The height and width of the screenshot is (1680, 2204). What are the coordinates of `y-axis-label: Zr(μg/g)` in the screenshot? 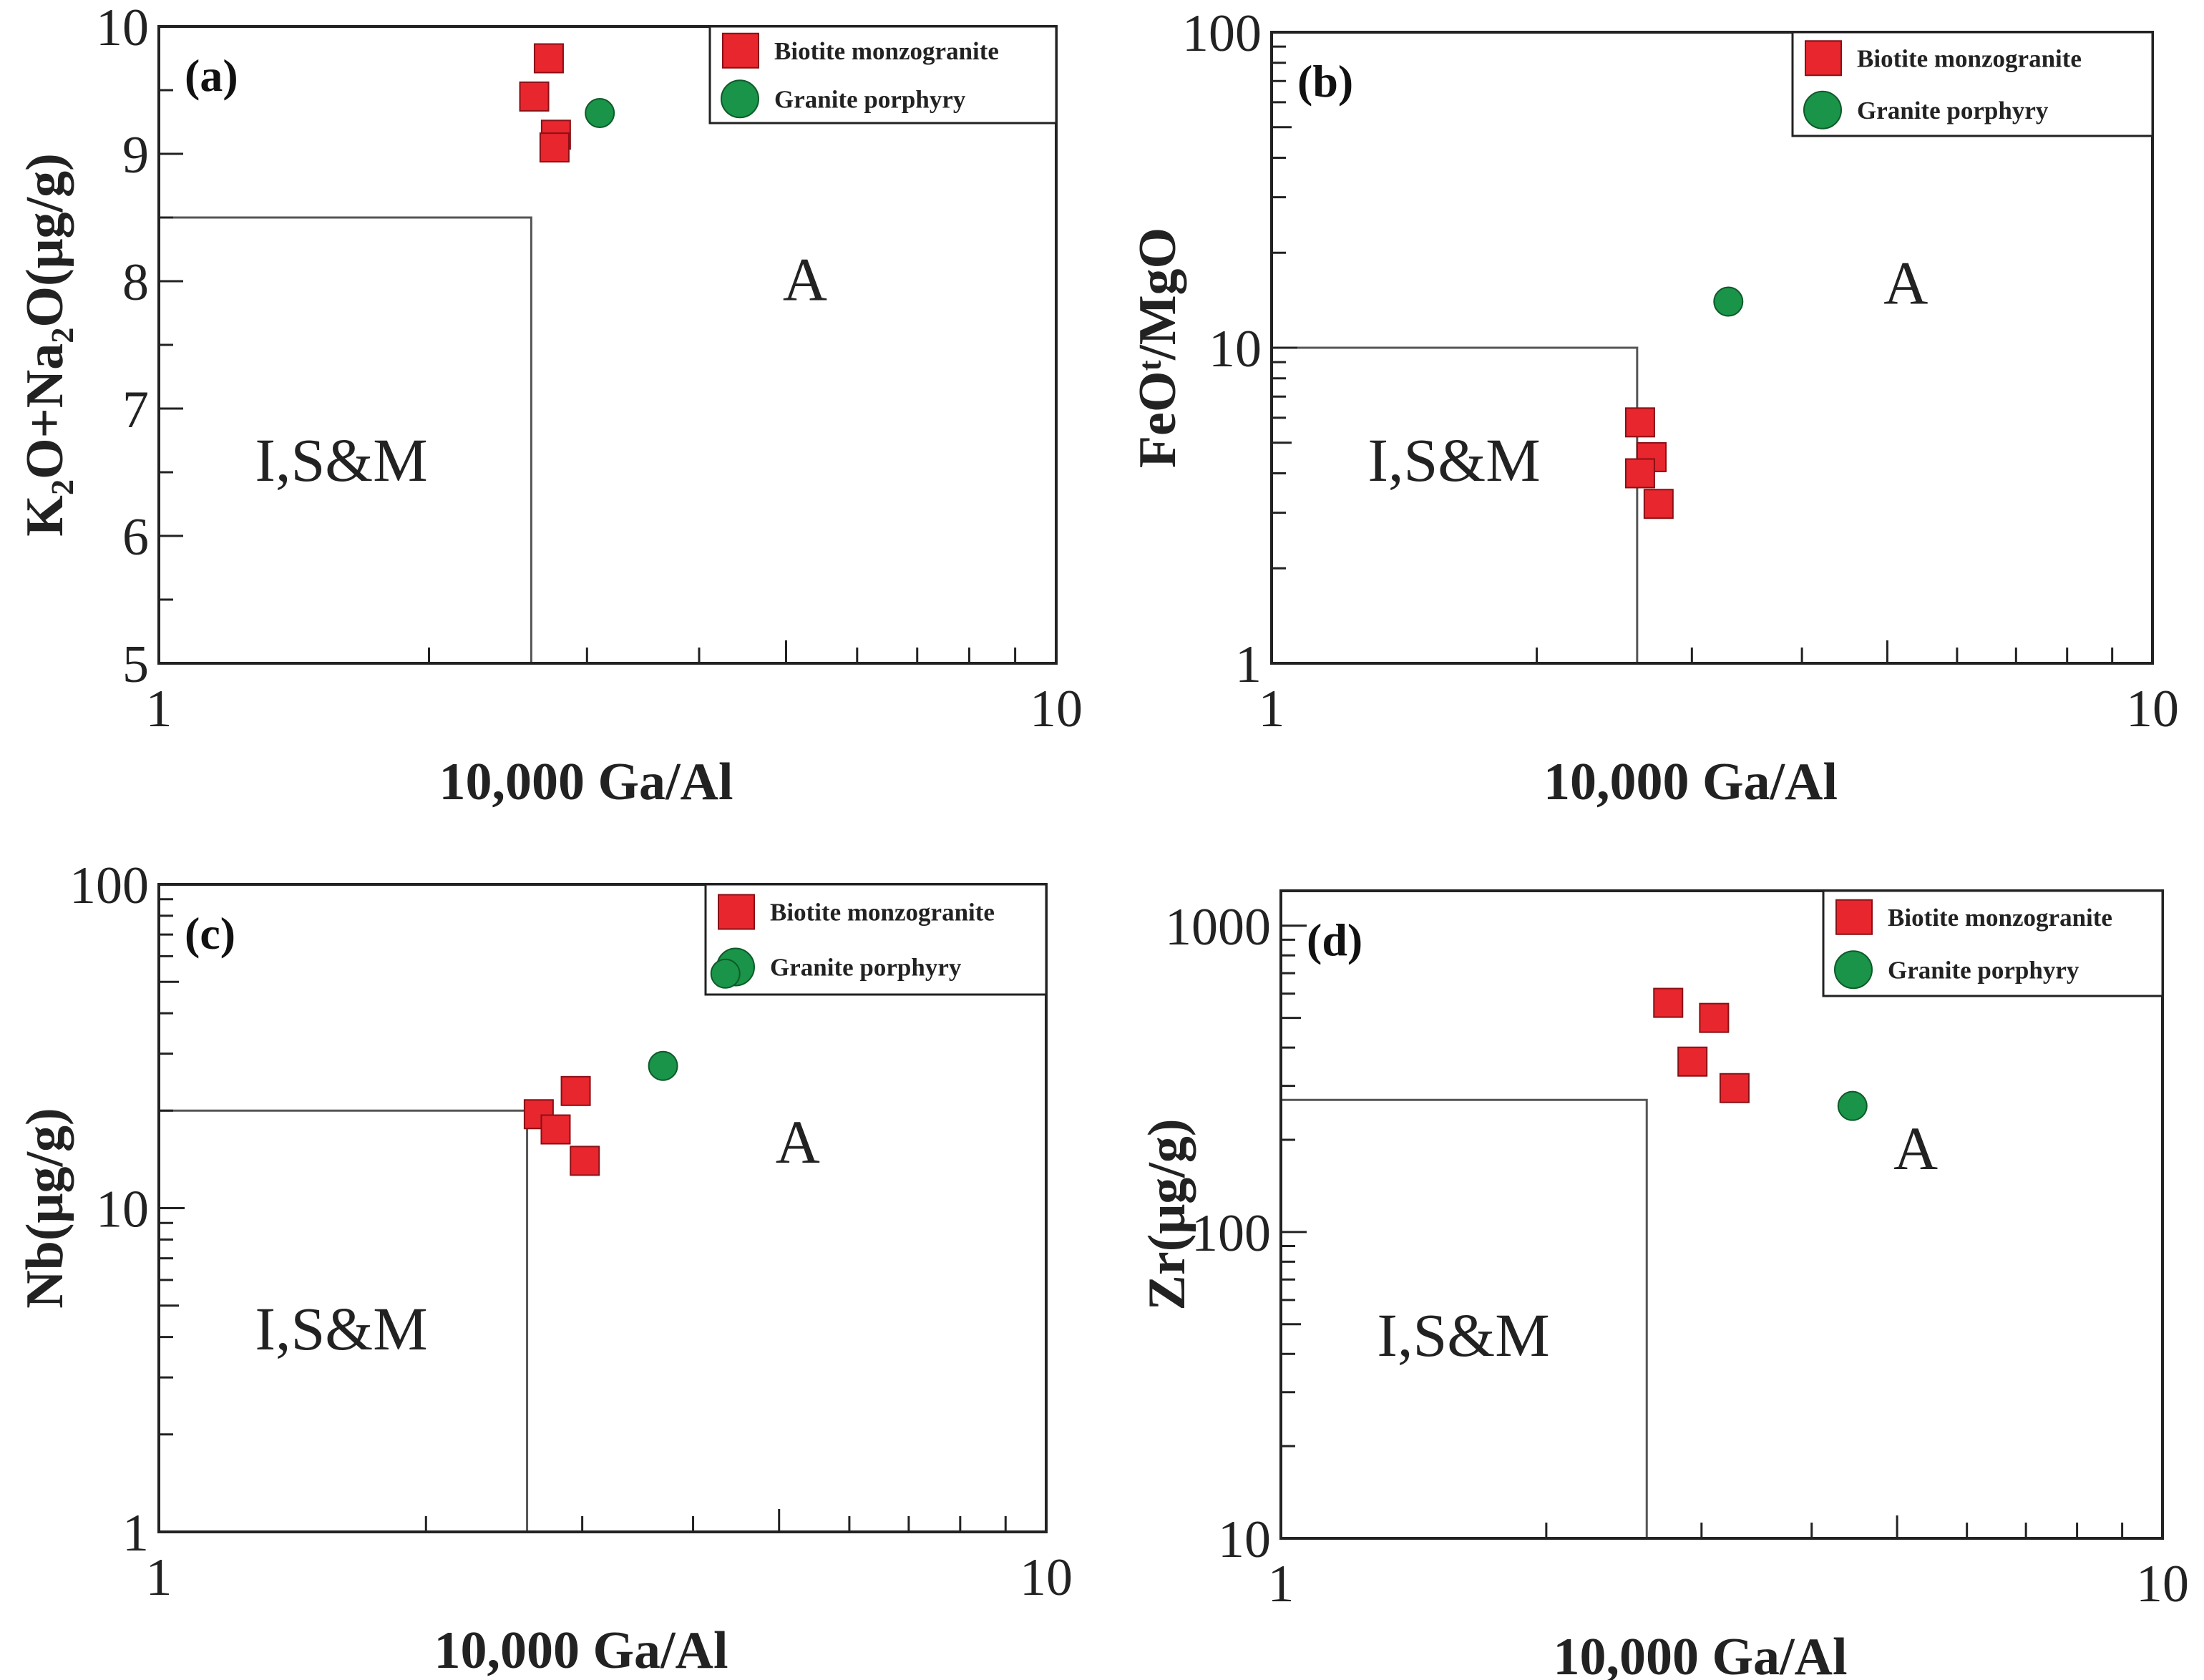 It's located at (1167, 1215).